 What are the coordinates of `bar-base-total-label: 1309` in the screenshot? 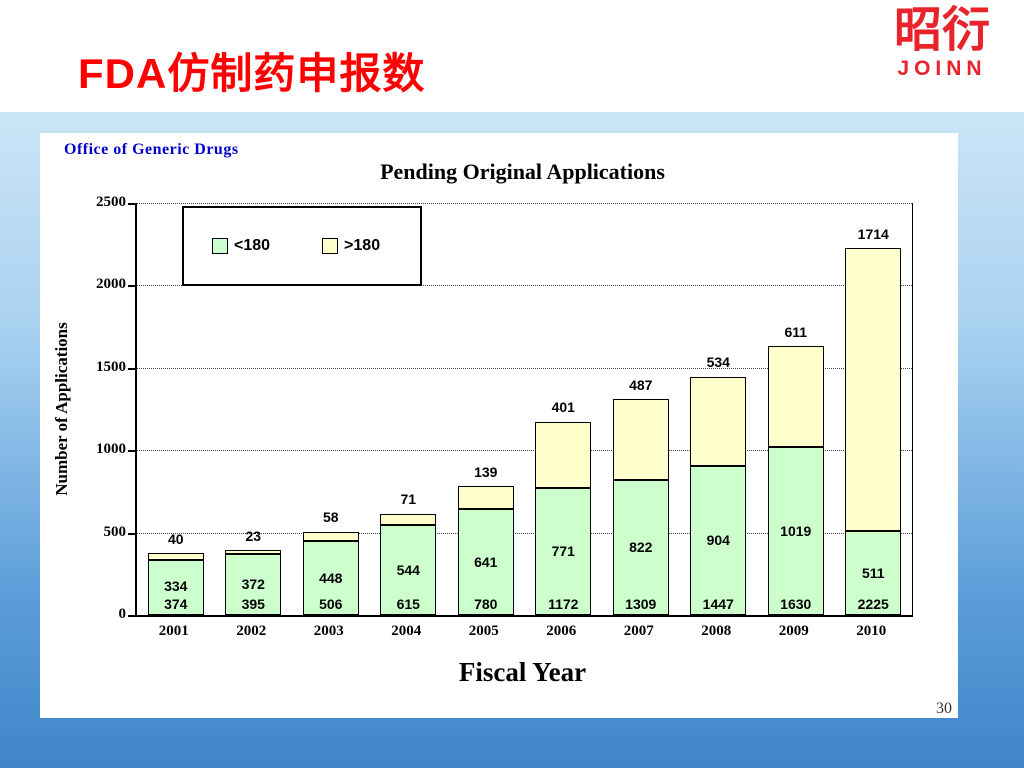 It's located at (641, 603).